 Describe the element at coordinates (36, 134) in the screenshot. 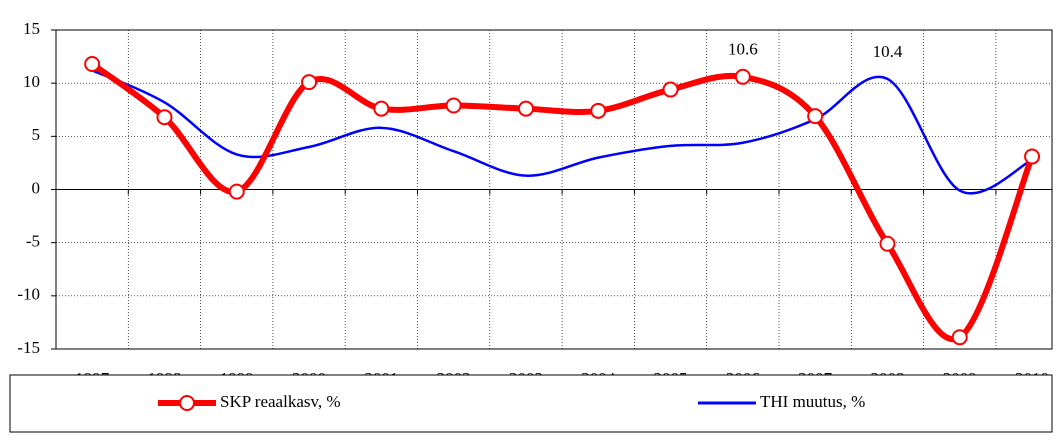

I see `y-tick-label: 5` at that location.